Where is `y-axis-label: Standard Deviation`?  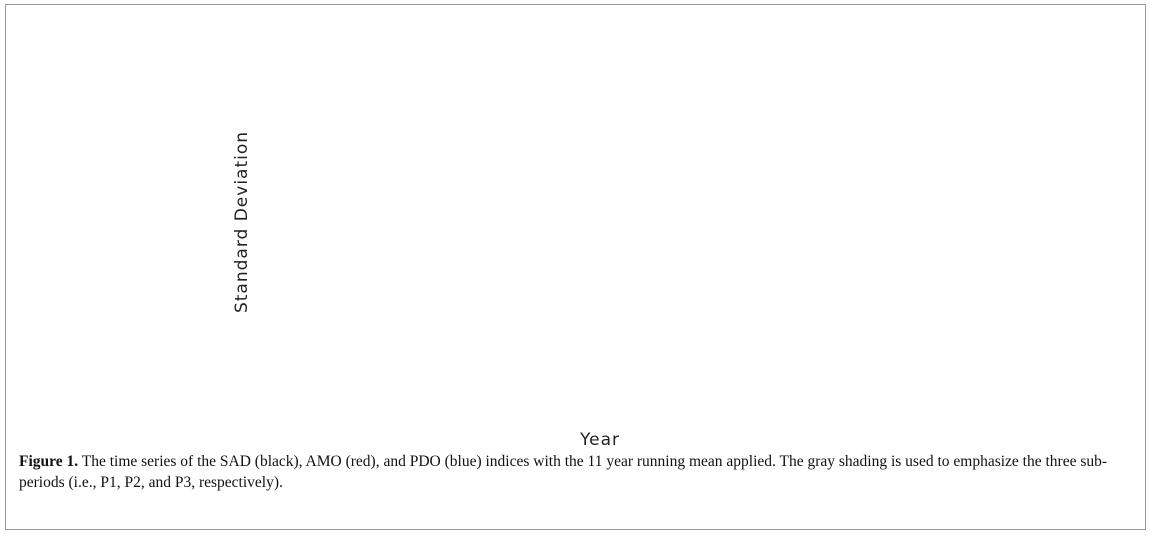 y-axis-label: Standard Deviation is located at coordinates (242, 222).